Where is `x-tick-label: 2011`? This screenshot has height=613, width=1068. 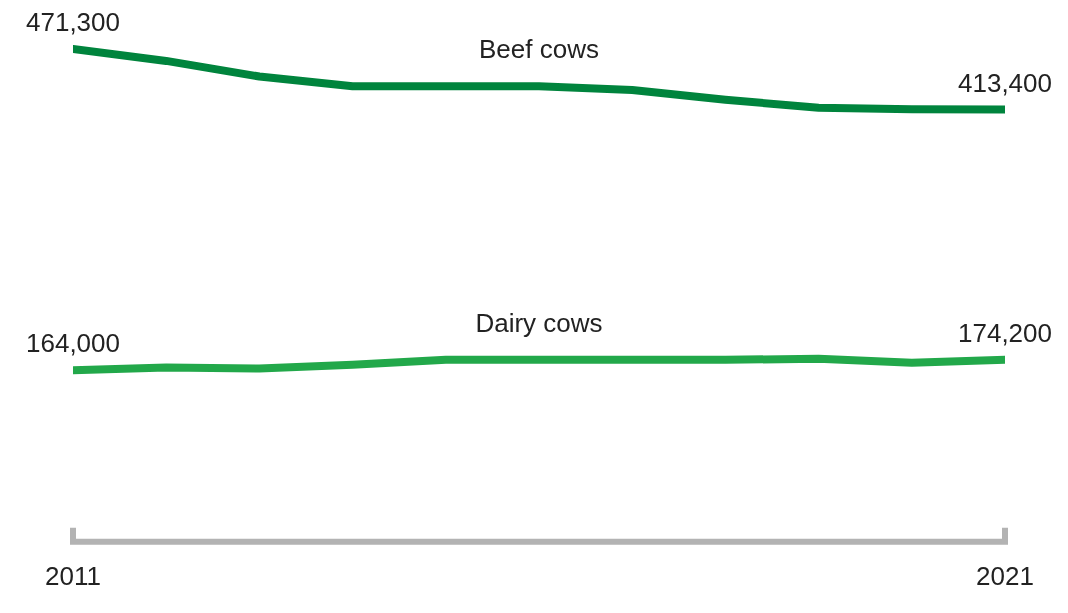
x-tick-label: 2011 is located at coordinates (73, 575).